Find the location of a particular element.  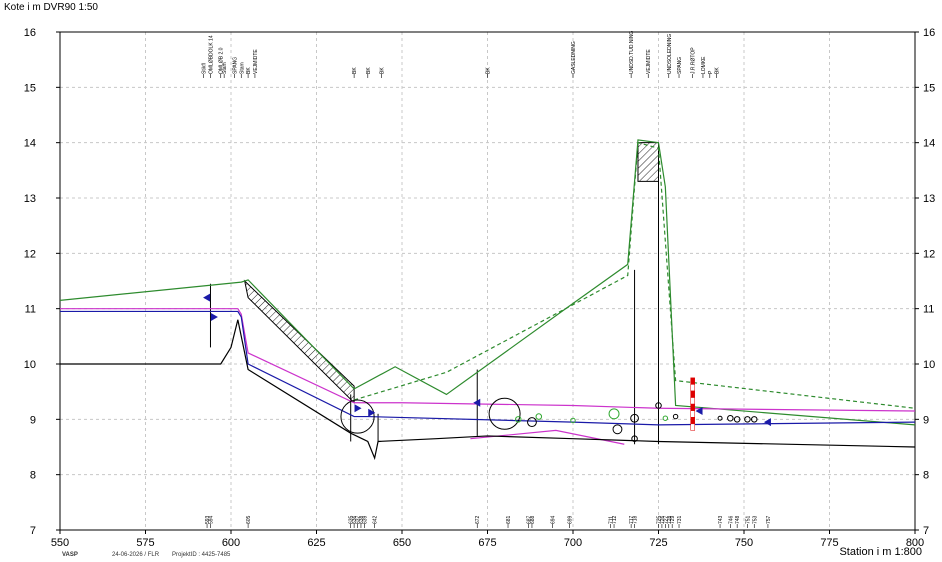

x-tick-label: 550 is located at coordinates (60, 543).